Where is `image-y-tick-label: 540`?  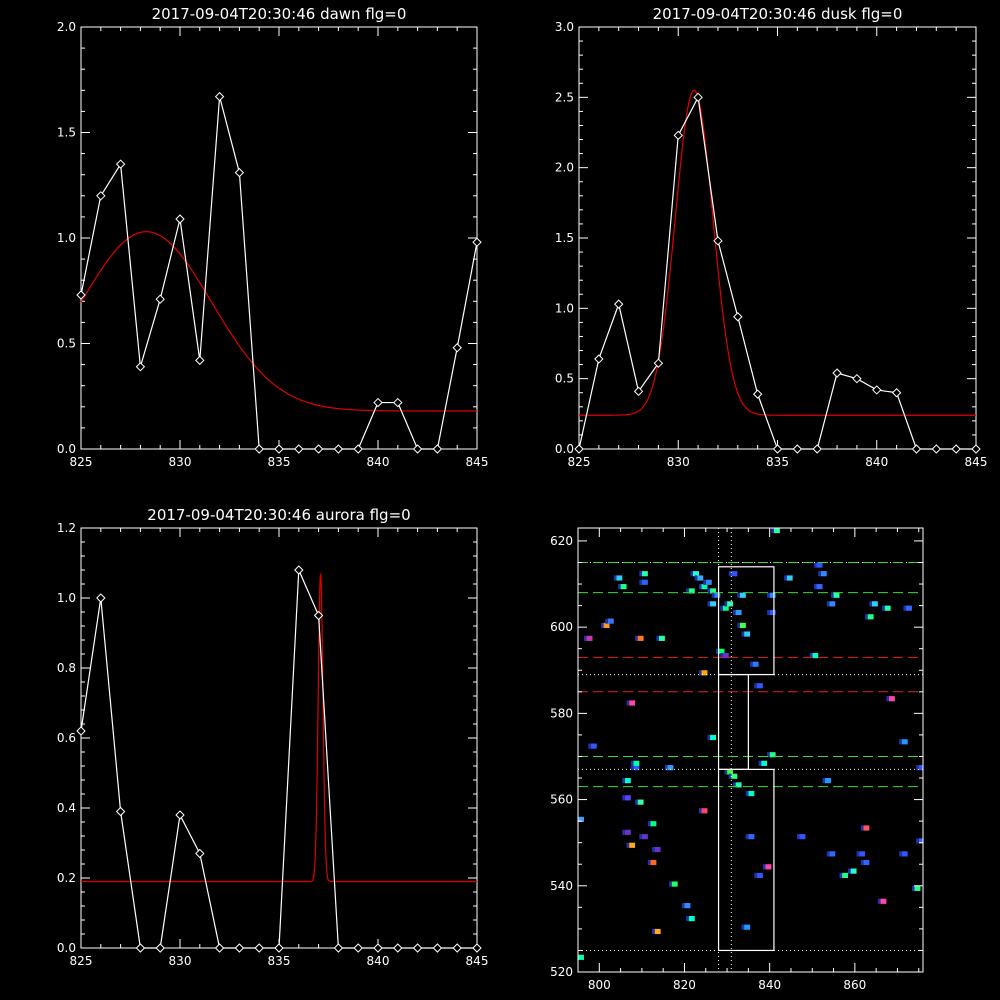 image-y-tick-label: 540 is located at coordinates (561, 886).